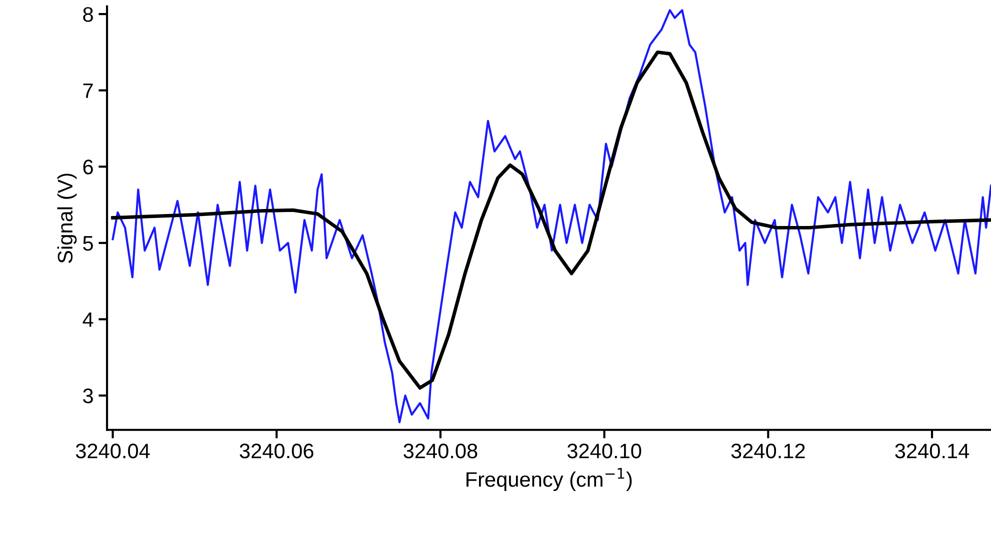 This screenshot has width=991, height=536. Describe the element at coordinates (88, 91) in the screenshot. I see `y-tick-label: 7` at that location.